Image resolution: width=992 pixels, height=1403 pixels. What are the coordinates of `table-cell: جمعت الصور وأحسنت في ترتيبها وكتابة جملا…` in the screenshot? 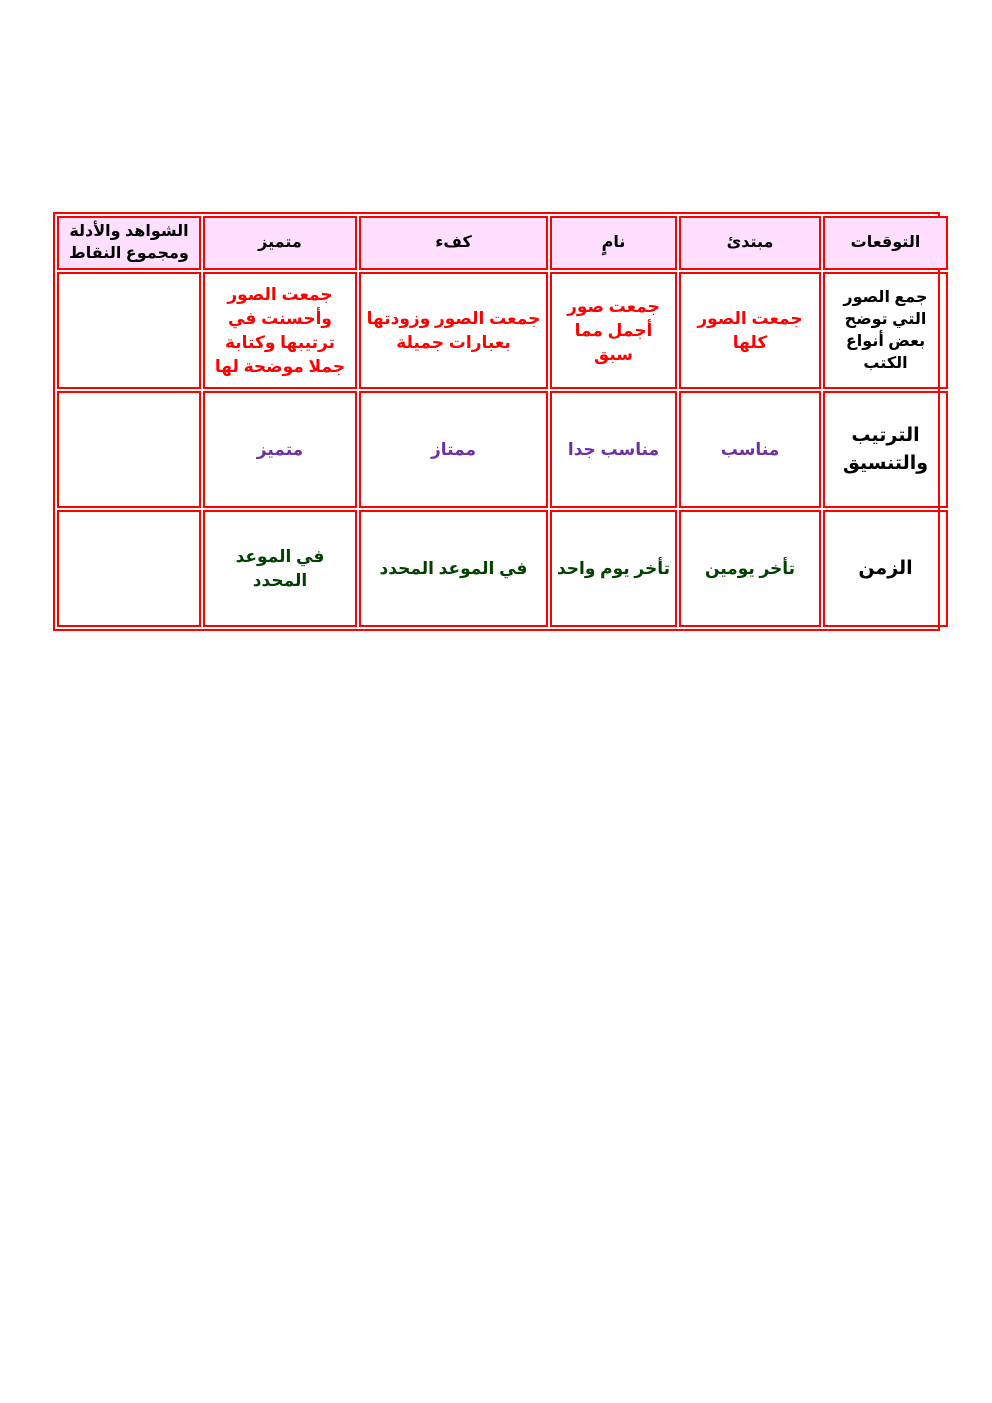 It's located at (280, 330).